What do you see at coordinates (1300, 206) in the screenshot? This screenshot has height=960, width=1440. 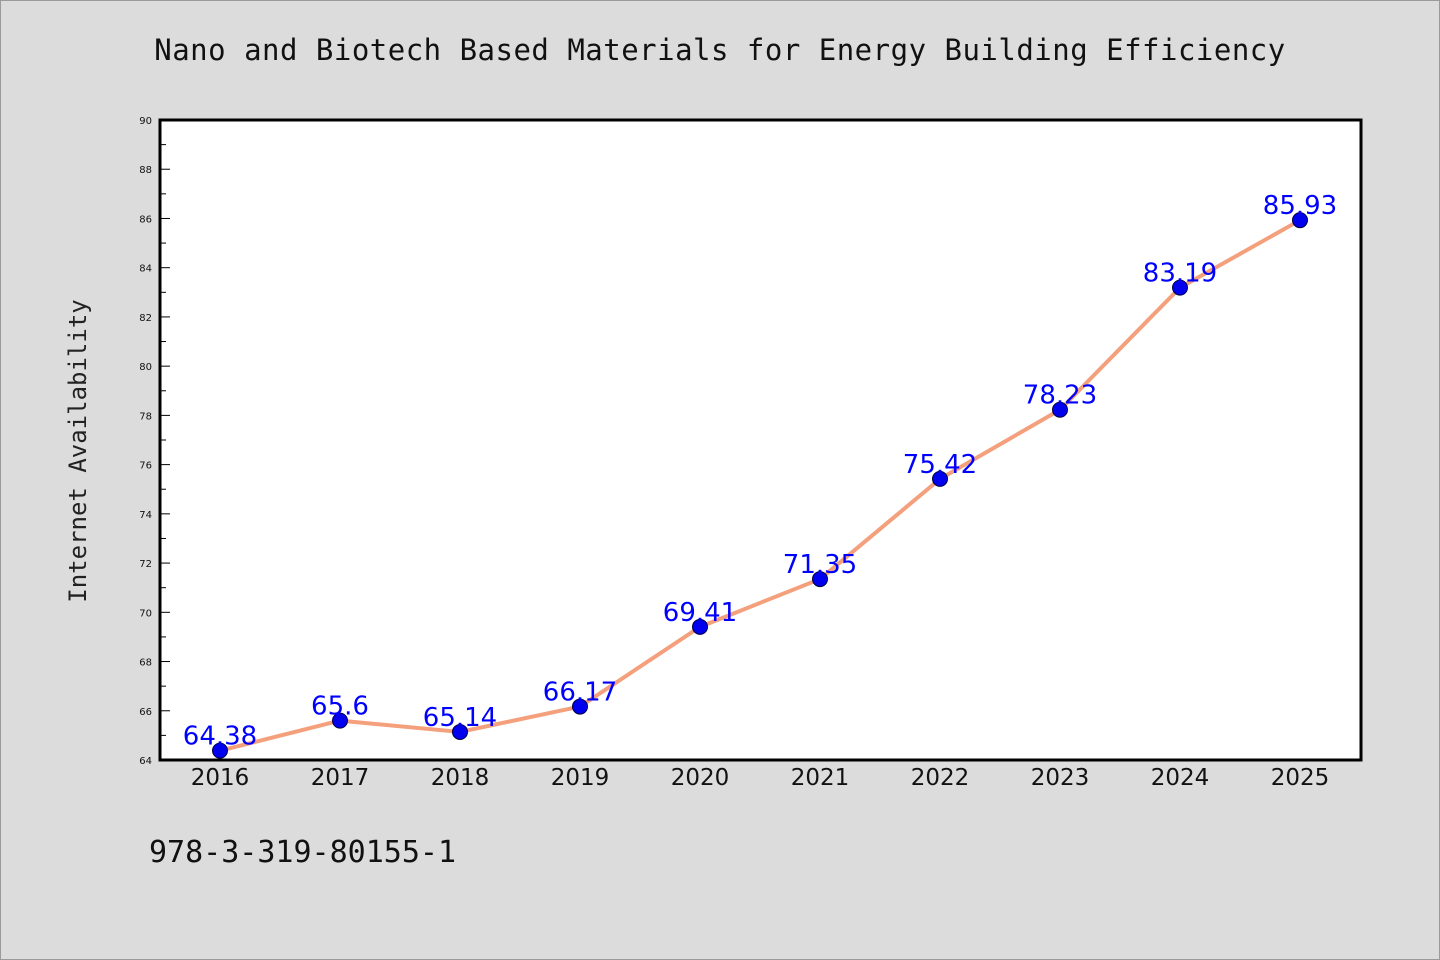 I see `data-label: 85.93` at bounding box center [1300, 206].